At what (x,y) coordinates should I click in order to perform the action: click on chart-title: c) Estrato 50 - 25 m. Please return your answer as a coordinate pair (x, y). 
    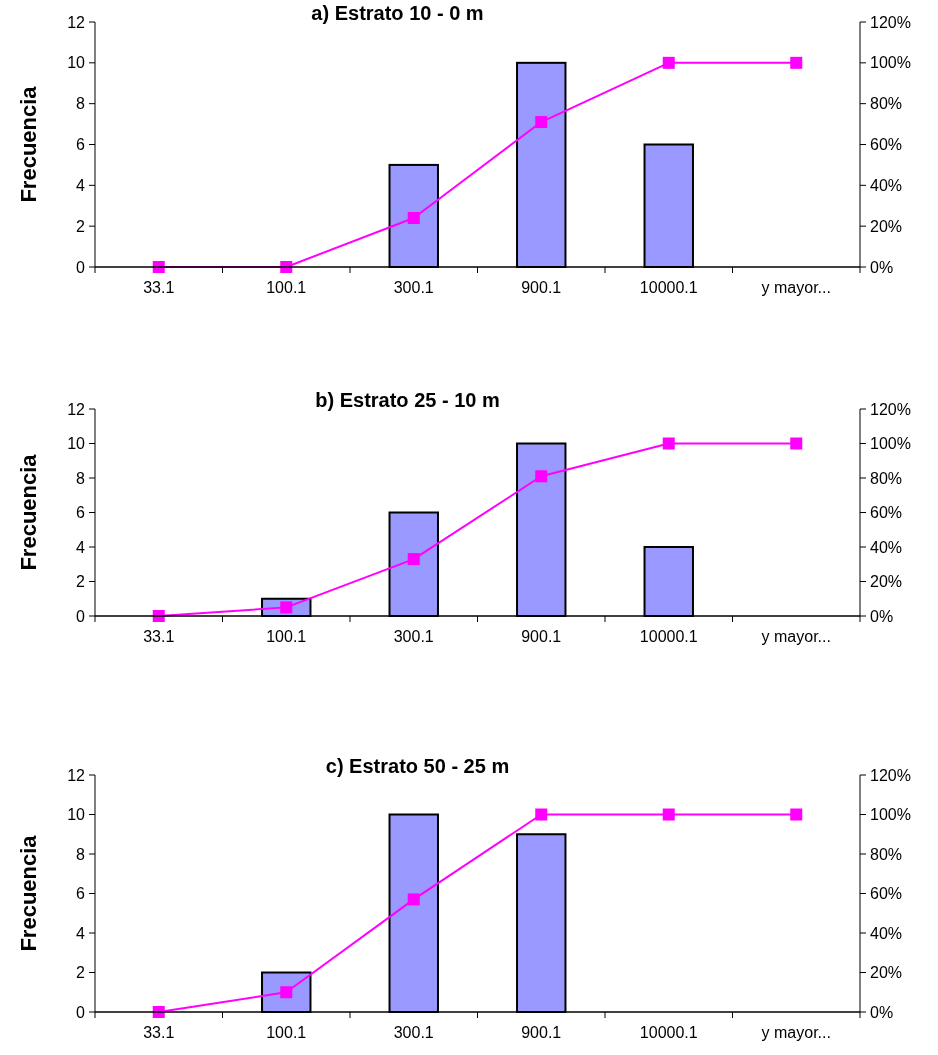
    Looking at the image, I should click on (417, 766).